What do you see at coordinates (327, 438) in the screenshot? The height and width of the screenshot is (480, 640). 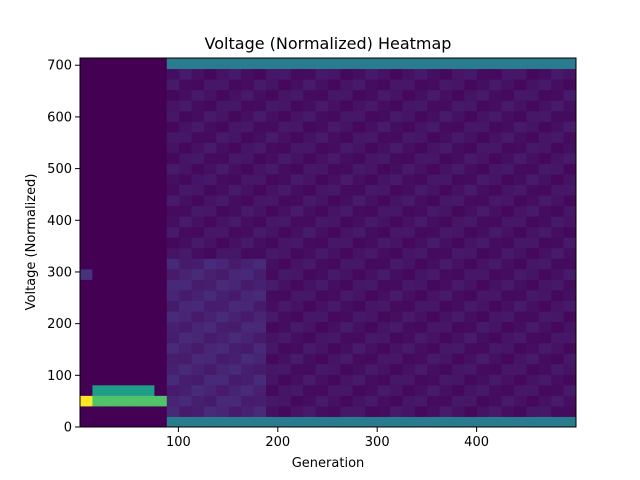 I see `x-axis: 100 200 300 400` at bounding box center [327, 438].